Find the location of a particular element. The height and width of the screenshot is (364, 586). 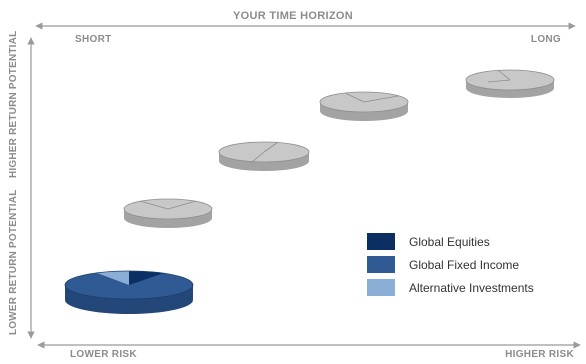

short-label: SHORT is located at coordinates (93, 39).